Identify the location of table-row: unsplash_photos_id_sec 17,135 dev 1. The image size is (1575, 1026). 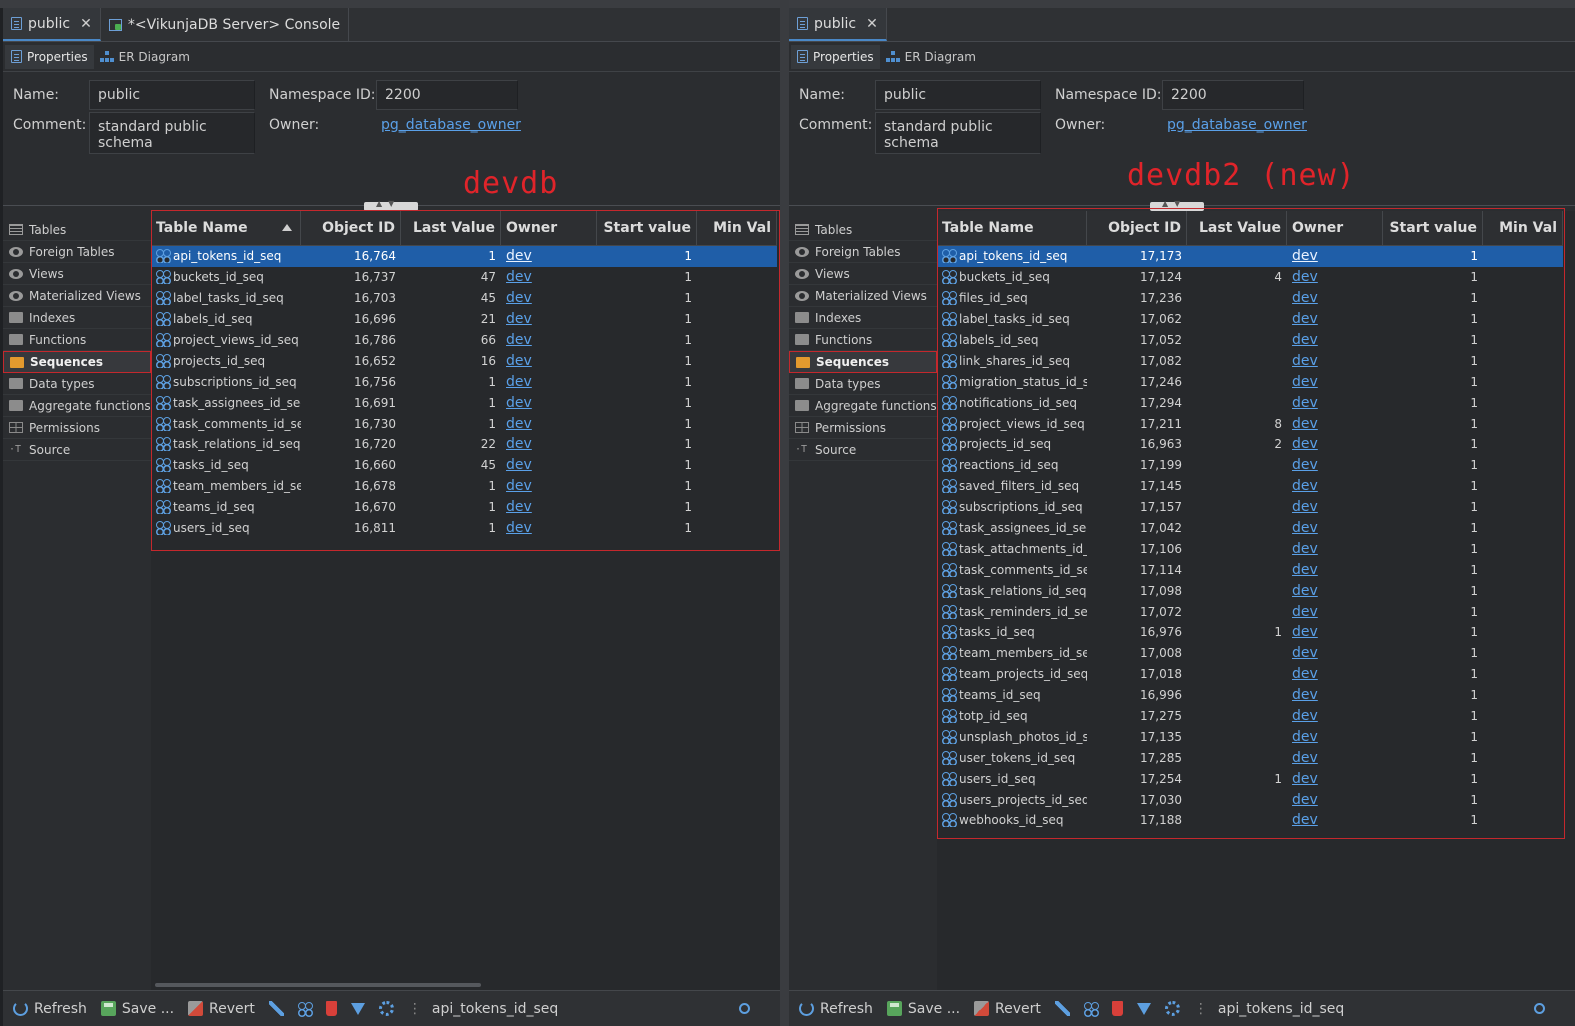
(1250, 736).